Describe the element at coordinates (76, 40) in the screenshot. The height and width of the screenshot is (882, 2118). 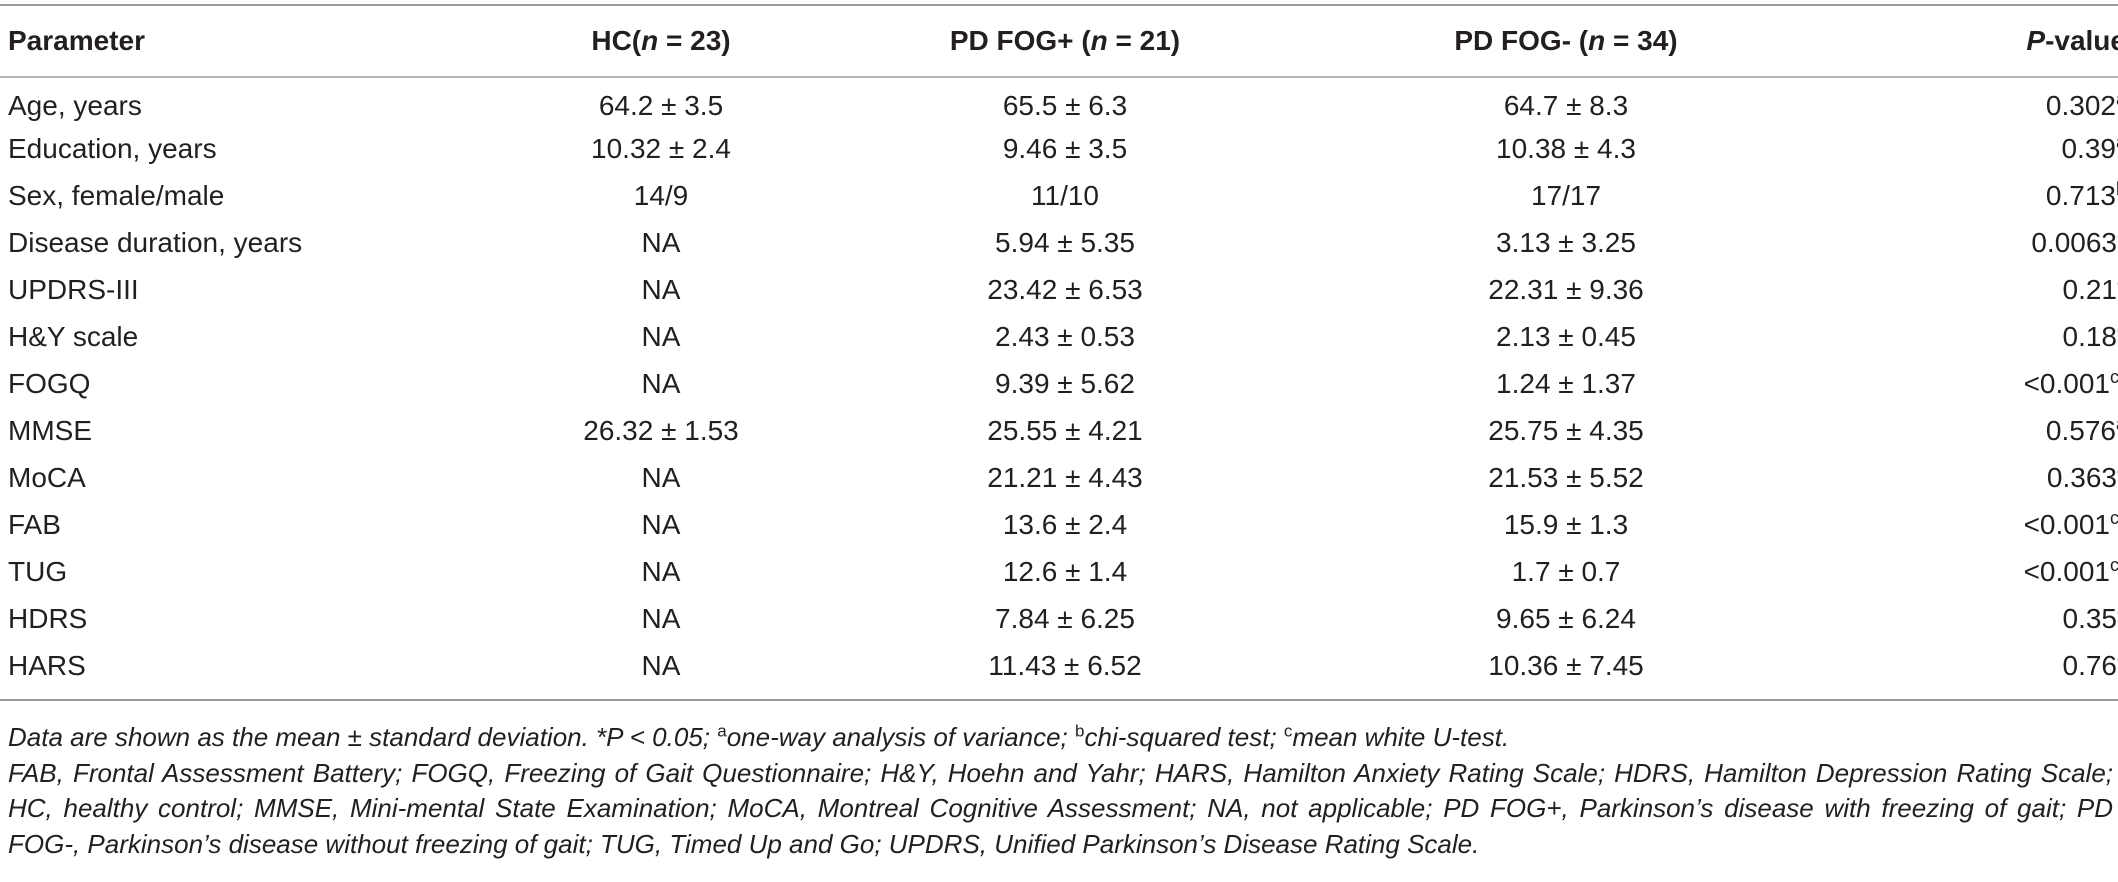
I see `header-parameter: Parameter` at that location.